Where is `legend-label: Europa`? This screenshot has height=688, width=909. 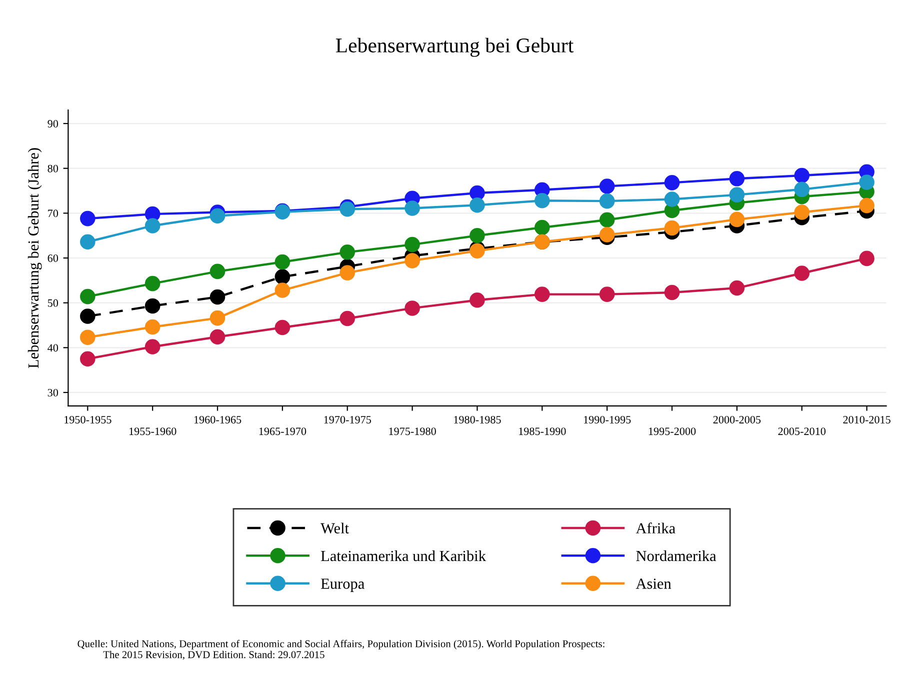 legend-label: Europa is located at coordinates (342, 585).